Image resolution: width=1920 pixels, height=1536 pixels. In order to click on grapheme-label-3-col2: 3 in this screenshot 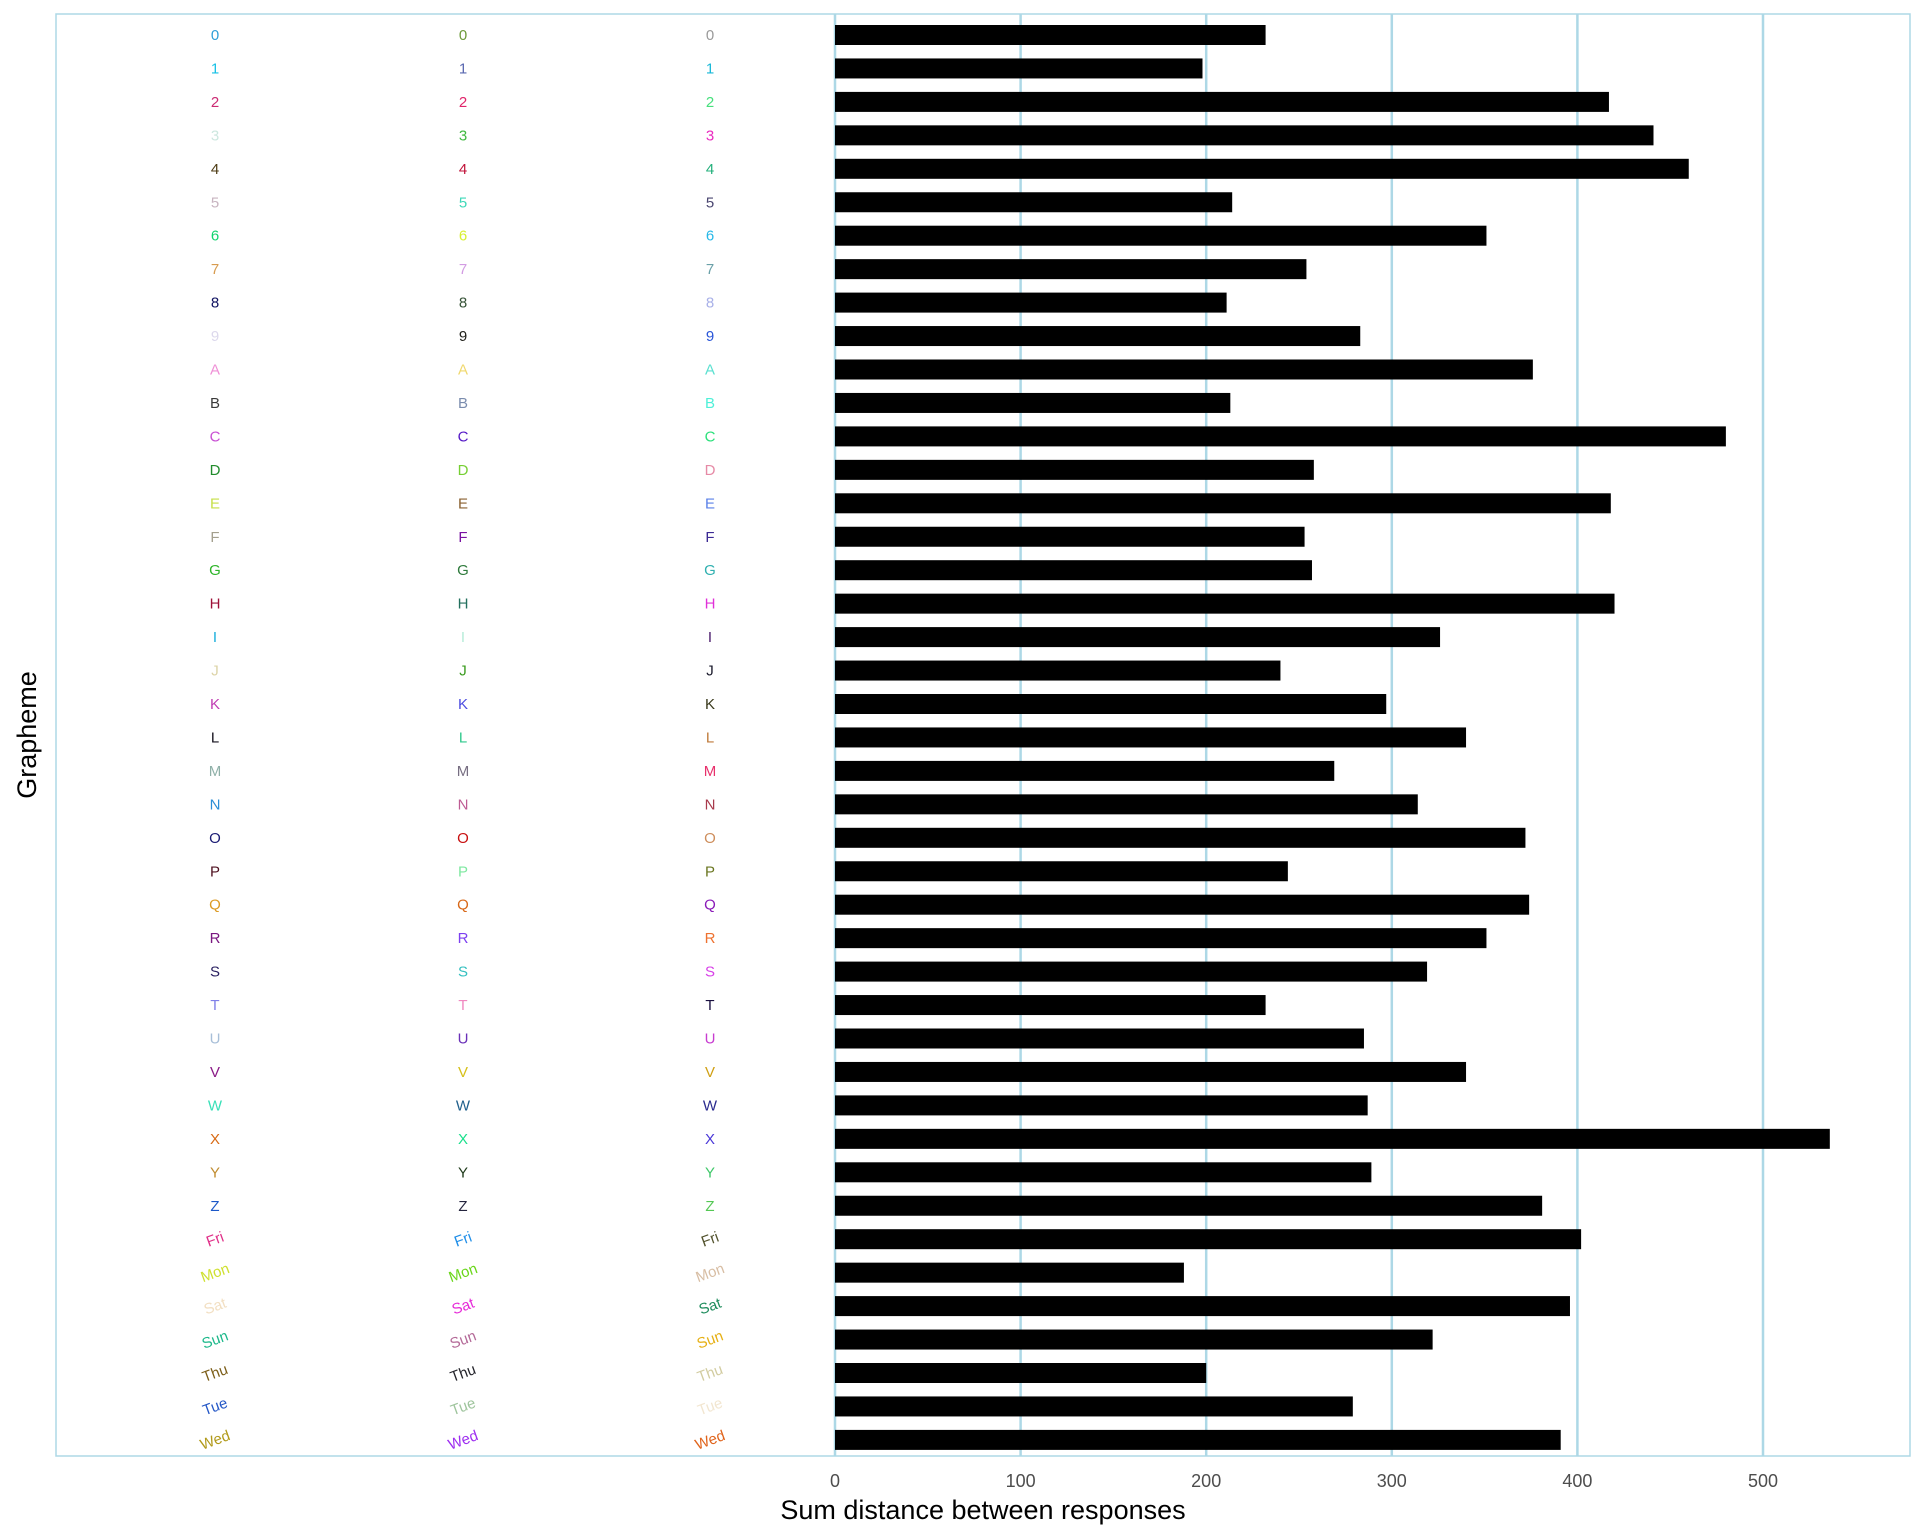, I will do `click(463, 135)`.